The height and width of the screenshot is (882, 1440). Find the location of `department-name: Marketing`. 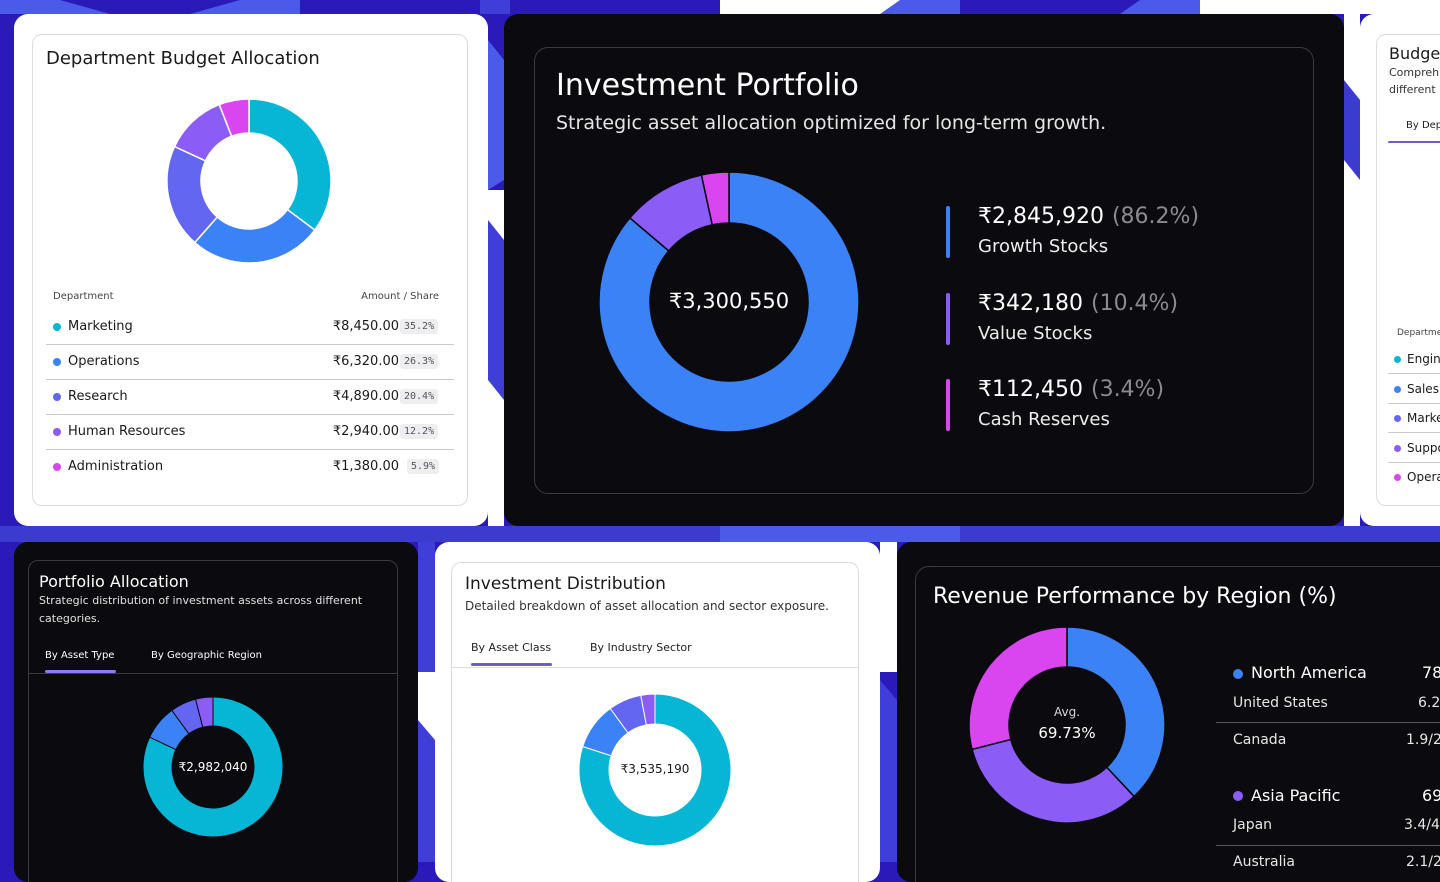

department-name: Marketing is located at coordinates (100, 326).